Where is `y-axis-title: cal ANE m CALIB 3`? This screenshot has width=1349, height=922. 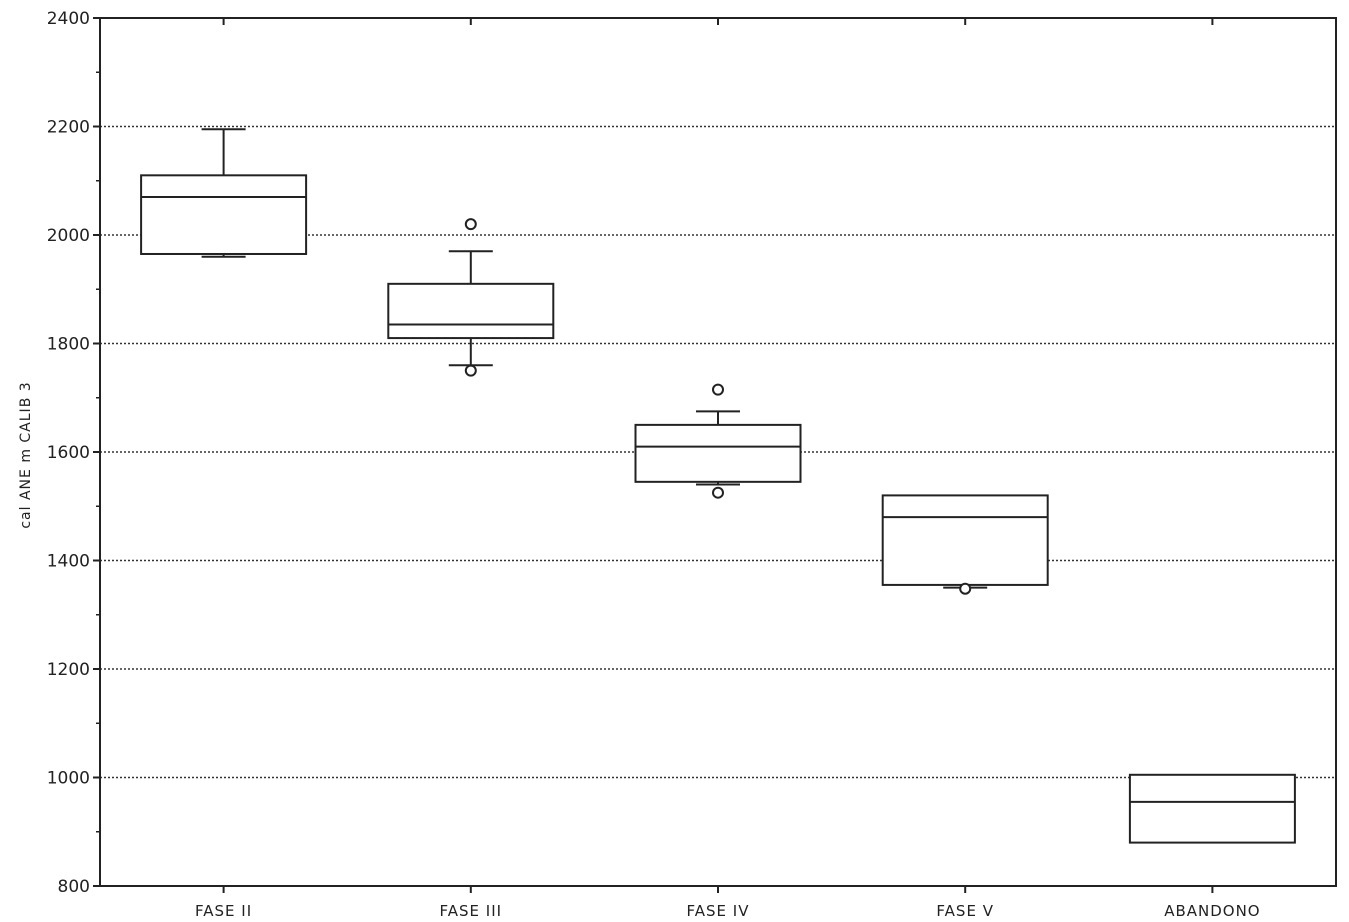
y-axis-title: cal ANE m CALIB 3 is located at coordinates (26, 454).